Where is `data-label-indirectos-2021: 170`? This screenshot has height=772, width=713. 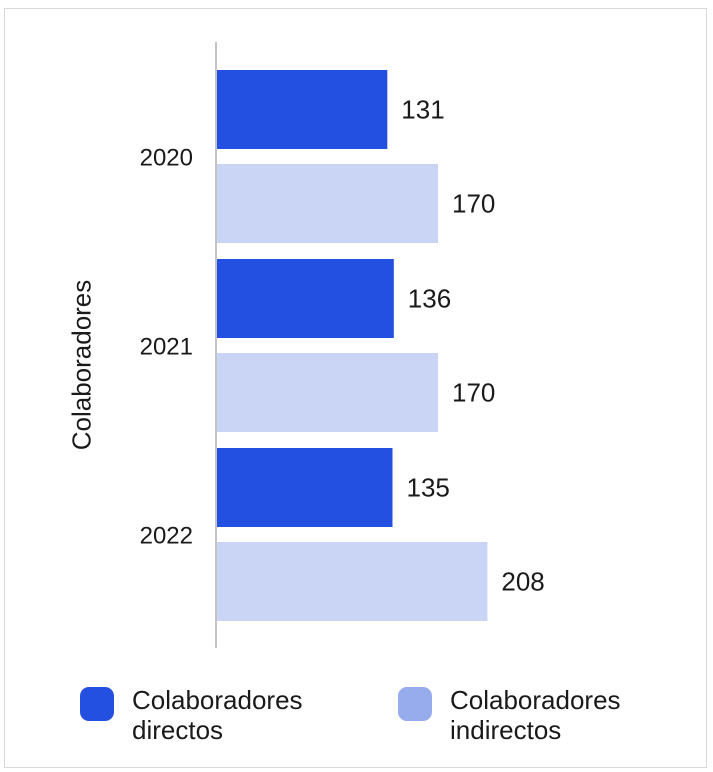 data-label-indirectos-2021: 170 is located at coordinates (473, 393).